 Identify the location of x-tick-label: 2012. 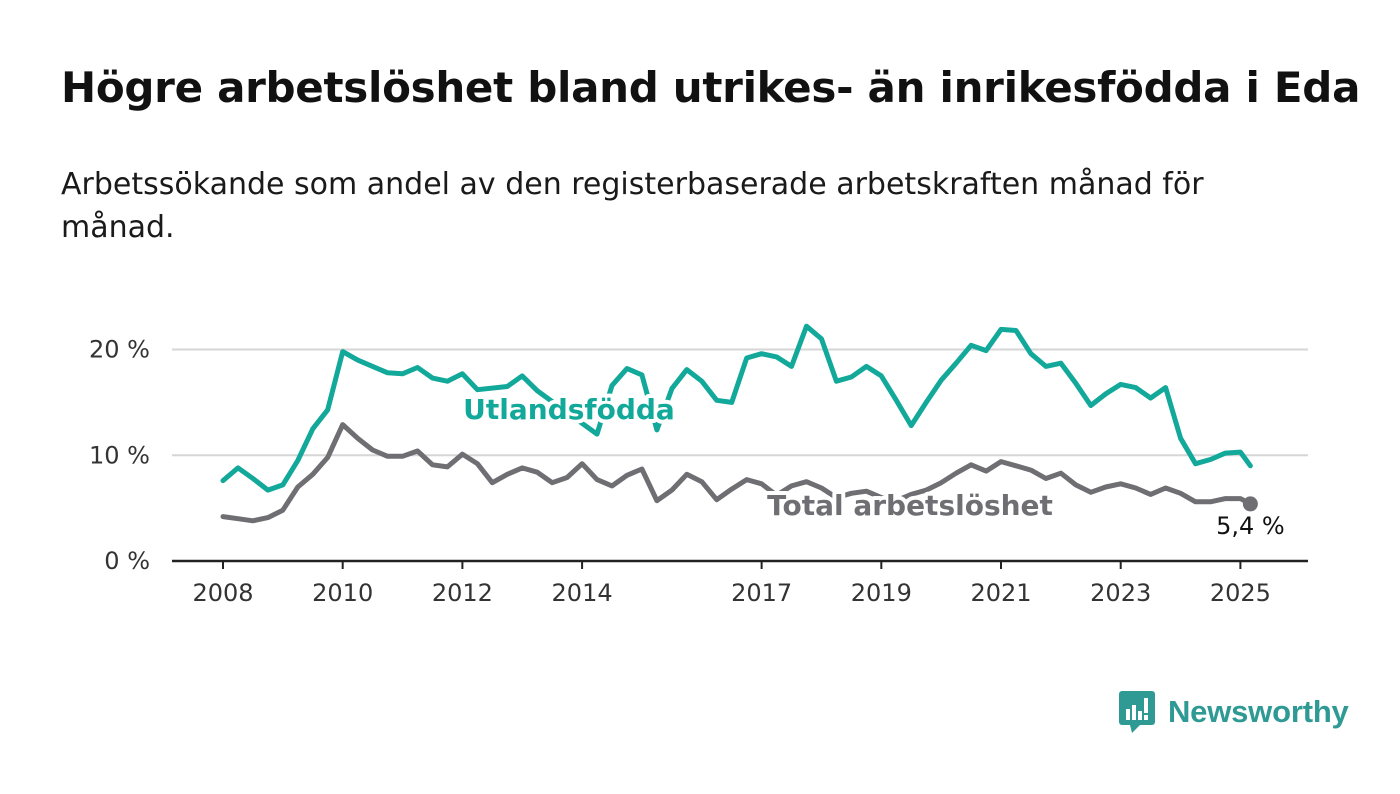
(462, 593).